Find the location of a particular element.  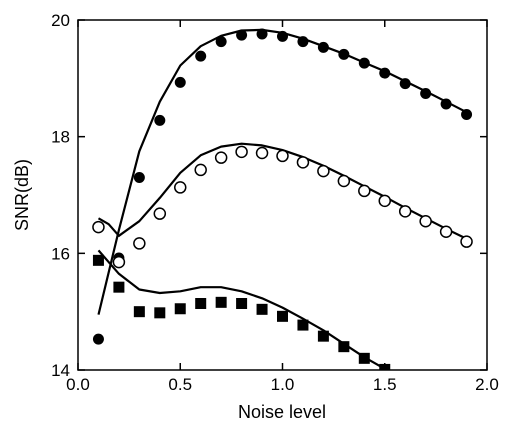

y-tick-label: 16 is located at coordinates (60, 253).